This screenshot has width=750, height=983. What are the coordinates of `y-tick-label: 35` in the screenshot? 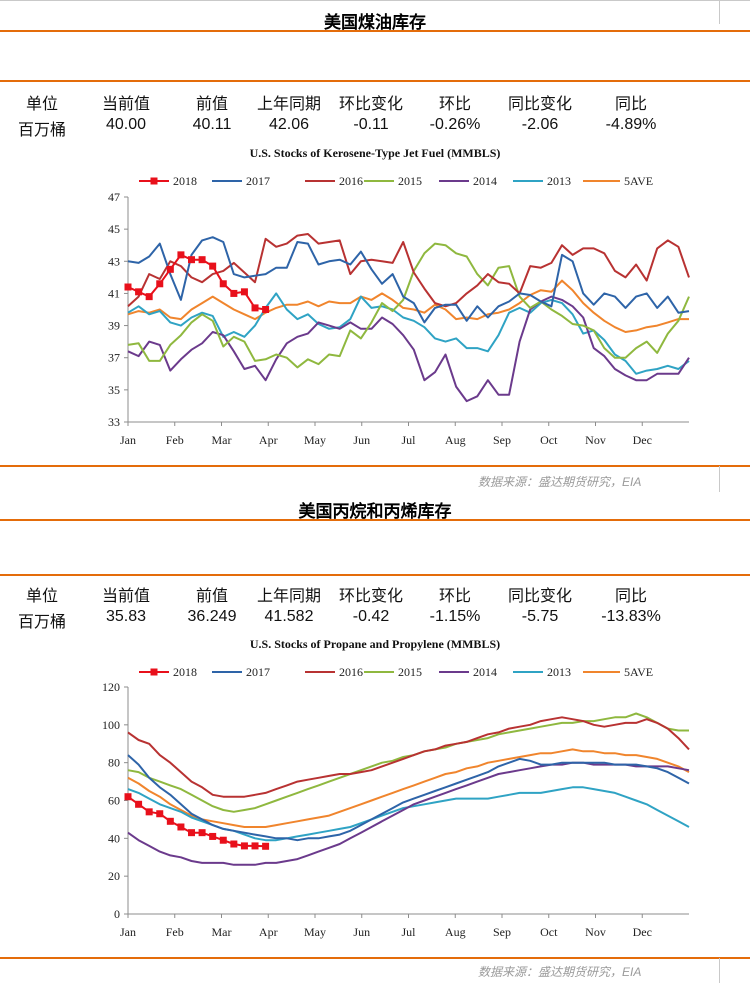 It's located at (114, 390).